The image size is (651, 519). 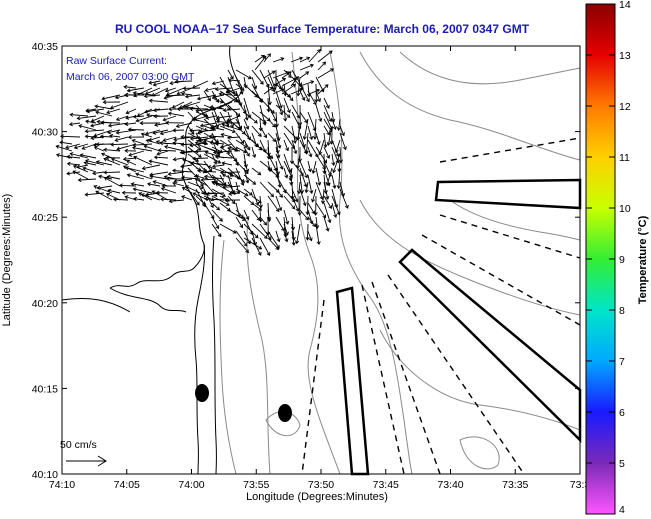 What do you see at coordinates (625, 107) in the screenshot?
I see `colorbar-tick-label: 12` at bounding box center [625, 107].